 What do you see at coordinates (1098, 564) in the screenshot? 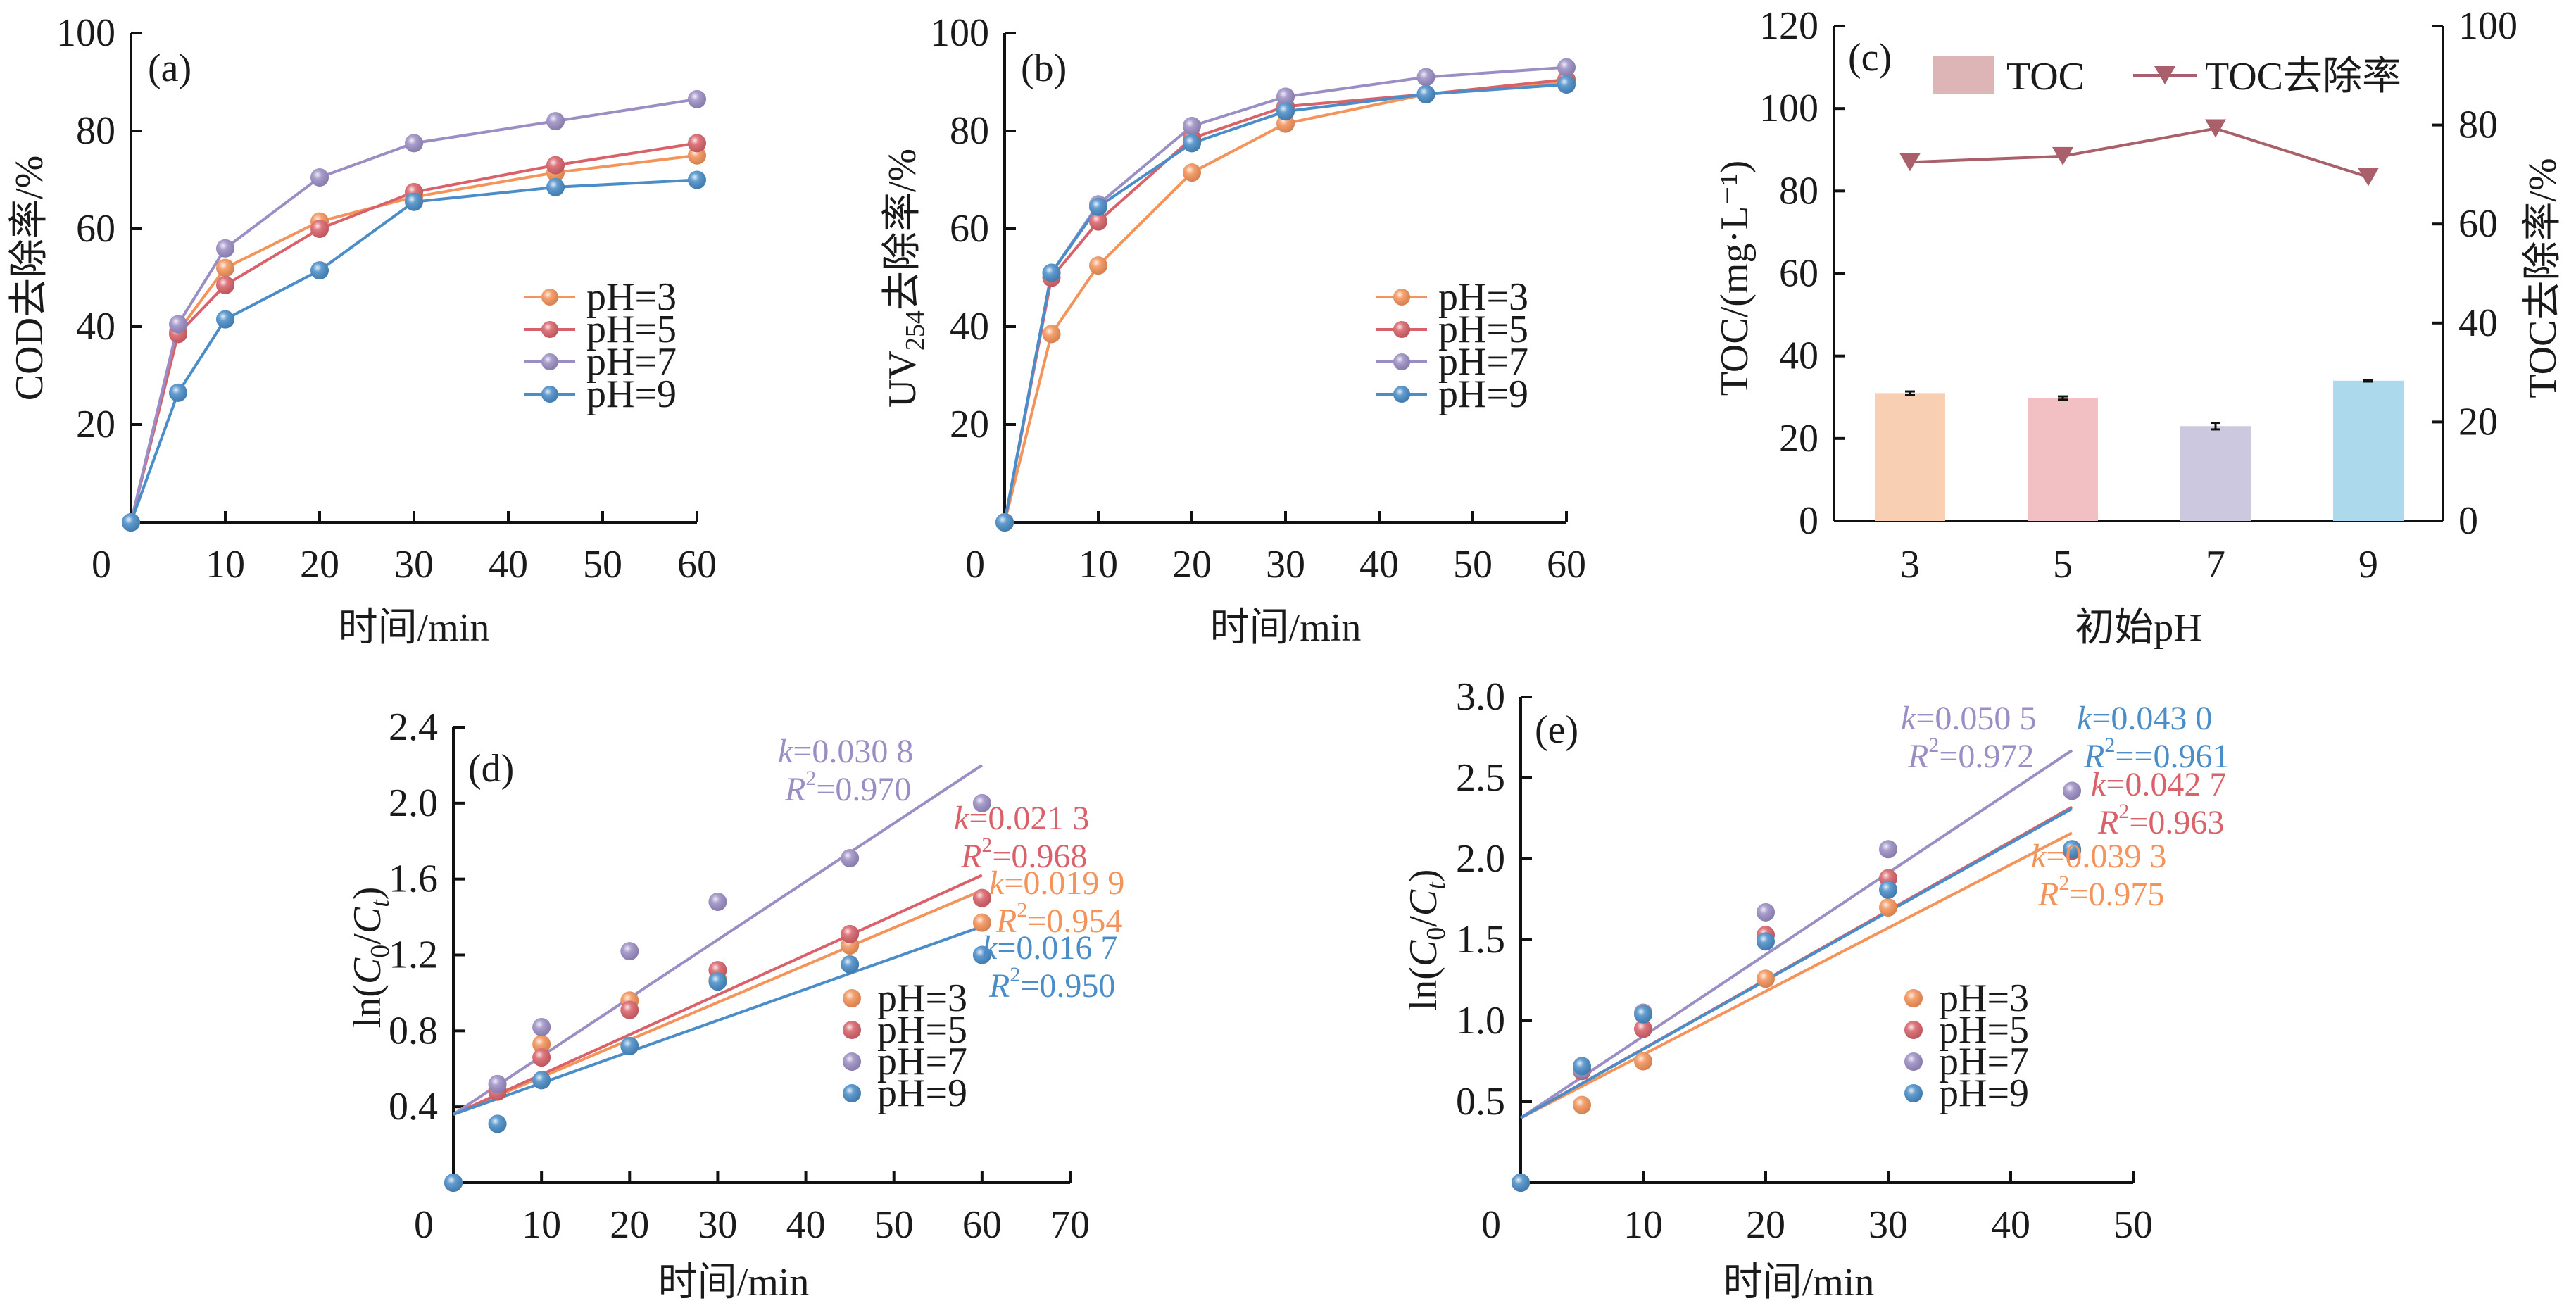
I see `x-tick-label: 10` at bounding box center [1098, 564].